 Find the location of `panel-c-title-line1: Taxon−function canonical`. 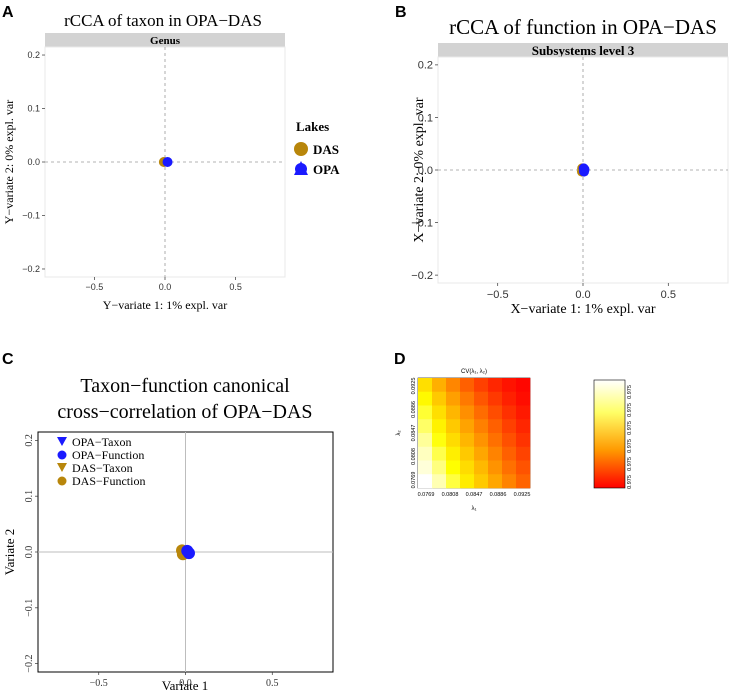

panel-c-title-line1: Taxon−function canonical is located at coordinates (185, 386).